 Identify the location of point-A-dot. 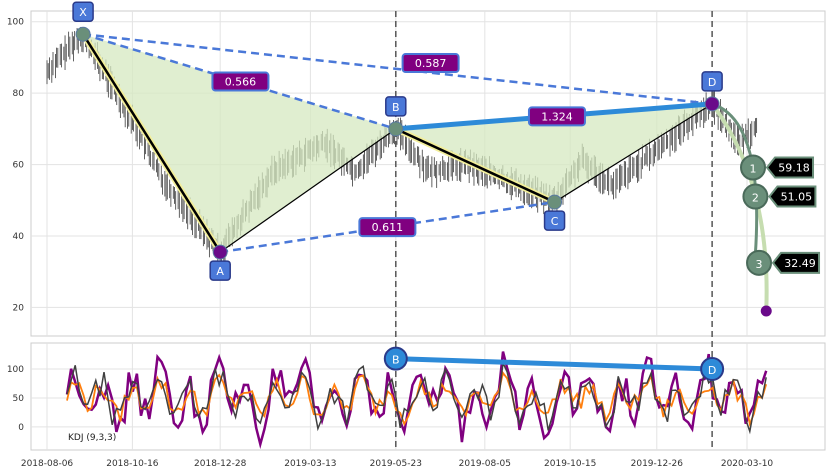
(220, 252).